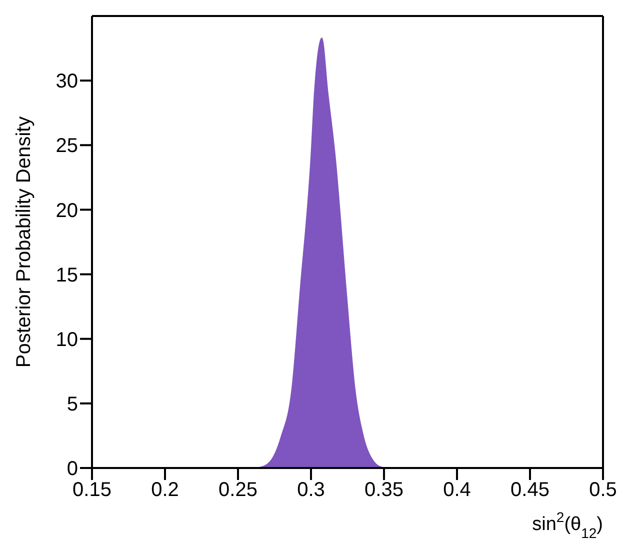 This screenshot has width=625, height=542. I want to click on y-tick-label: 30, so click(67, 81).